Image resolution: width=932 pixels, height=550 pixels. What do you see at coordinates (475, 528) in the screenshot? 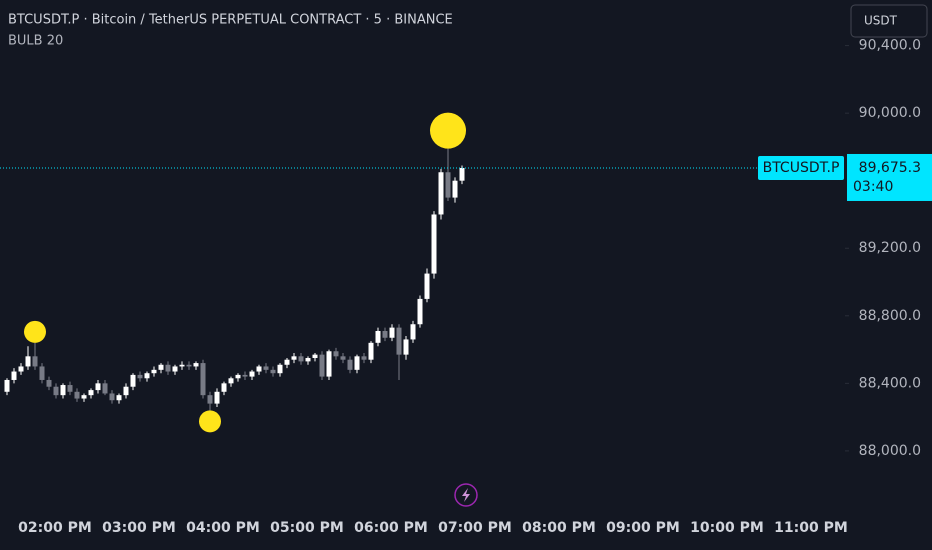
I see `x-tick-label: 07:00 PM` at bounding box center [475, 528].